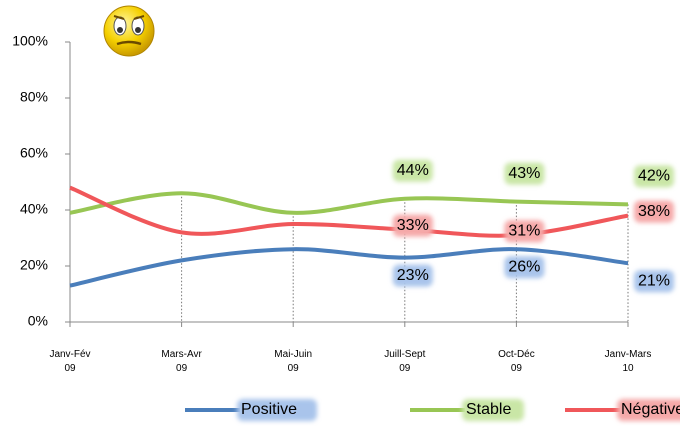  I want to click on legend-label: Négative, so click(650, 409).